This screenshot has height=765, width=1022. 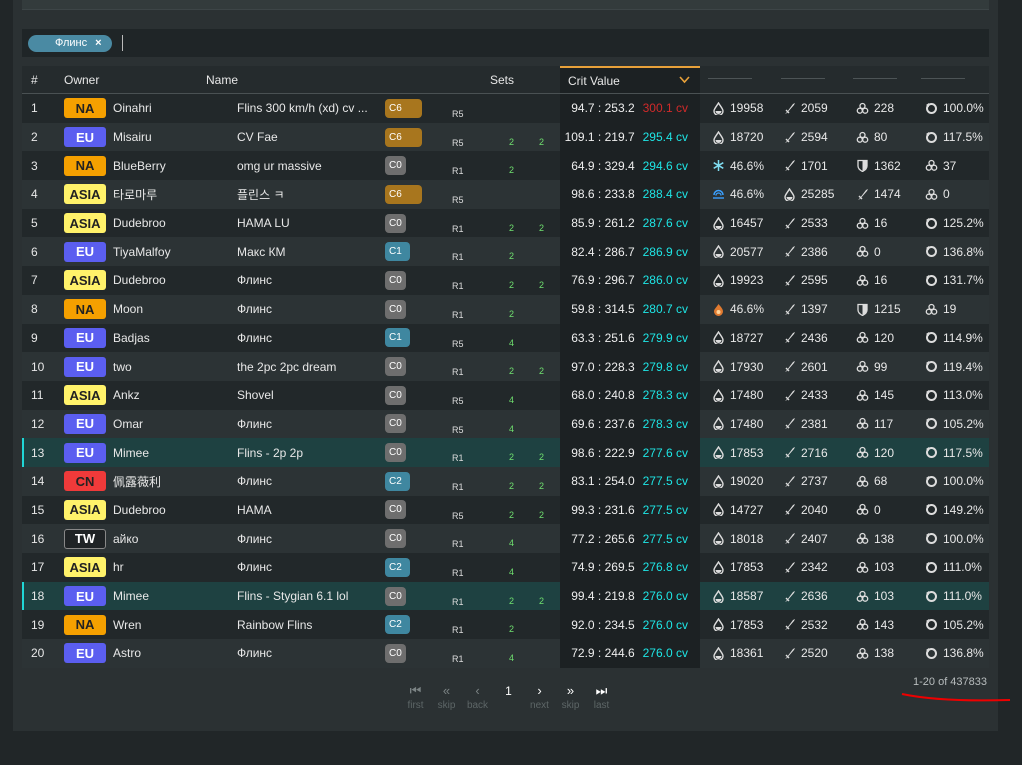 What do you see at coordinates (962, 596) in the screenshot?
I see `stat-value: 111.0%` at bounding box center [962, 596].